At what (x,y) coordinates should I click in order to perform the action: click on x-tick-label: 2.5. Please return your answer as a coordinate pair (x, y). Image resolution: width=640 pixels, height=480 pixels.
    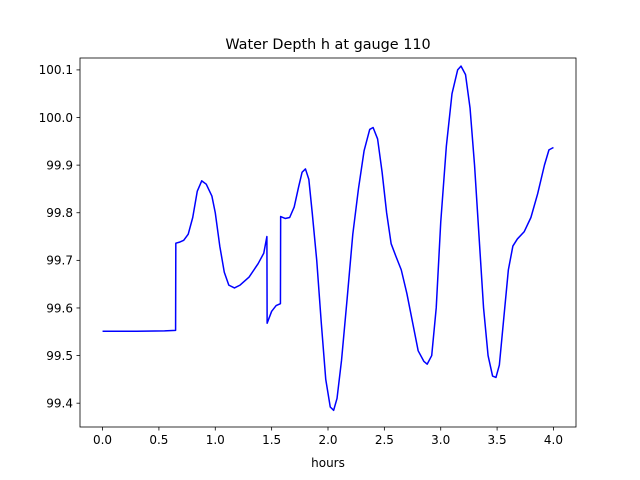
    Looking at the image, I should click on (384, 440).